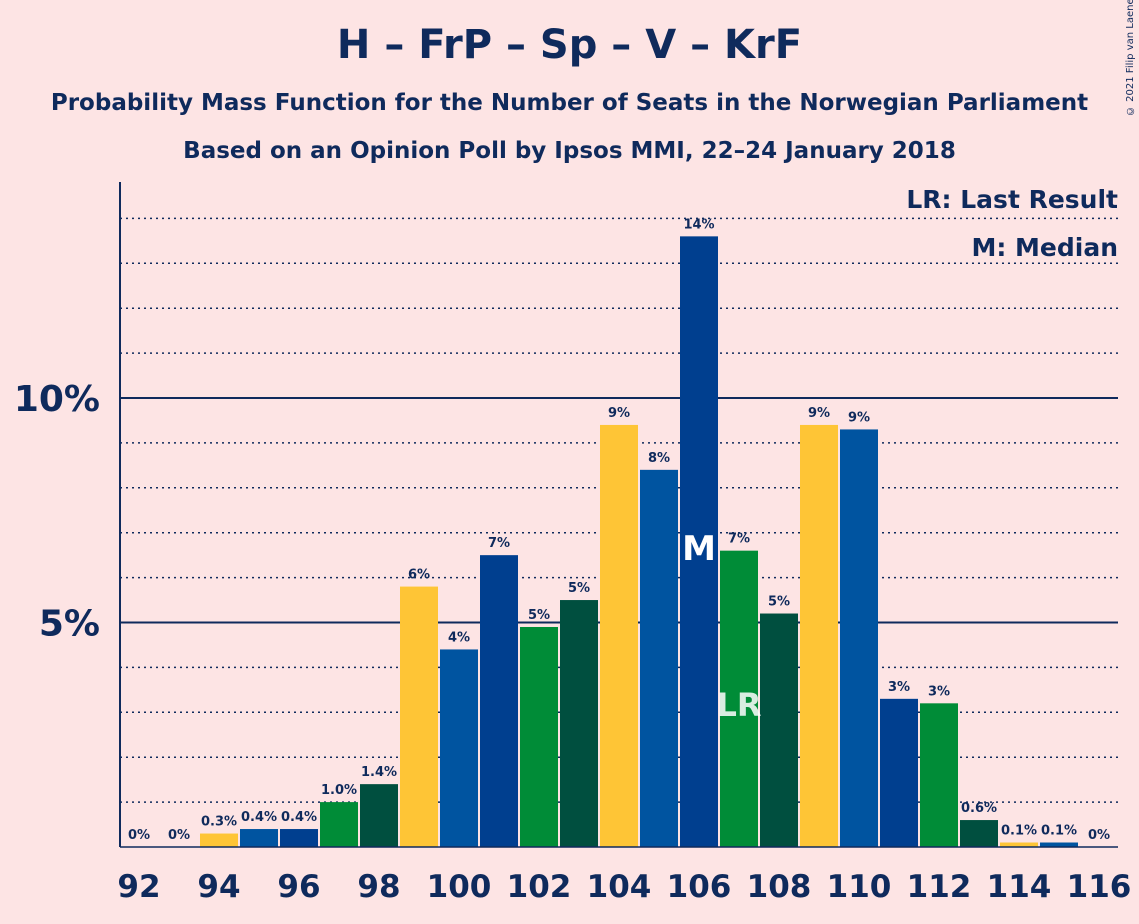  What do you see at coordinates (819, 413) in the screenshot?
I see `bar-label-109: 9%` at bounding box center [819, 413].